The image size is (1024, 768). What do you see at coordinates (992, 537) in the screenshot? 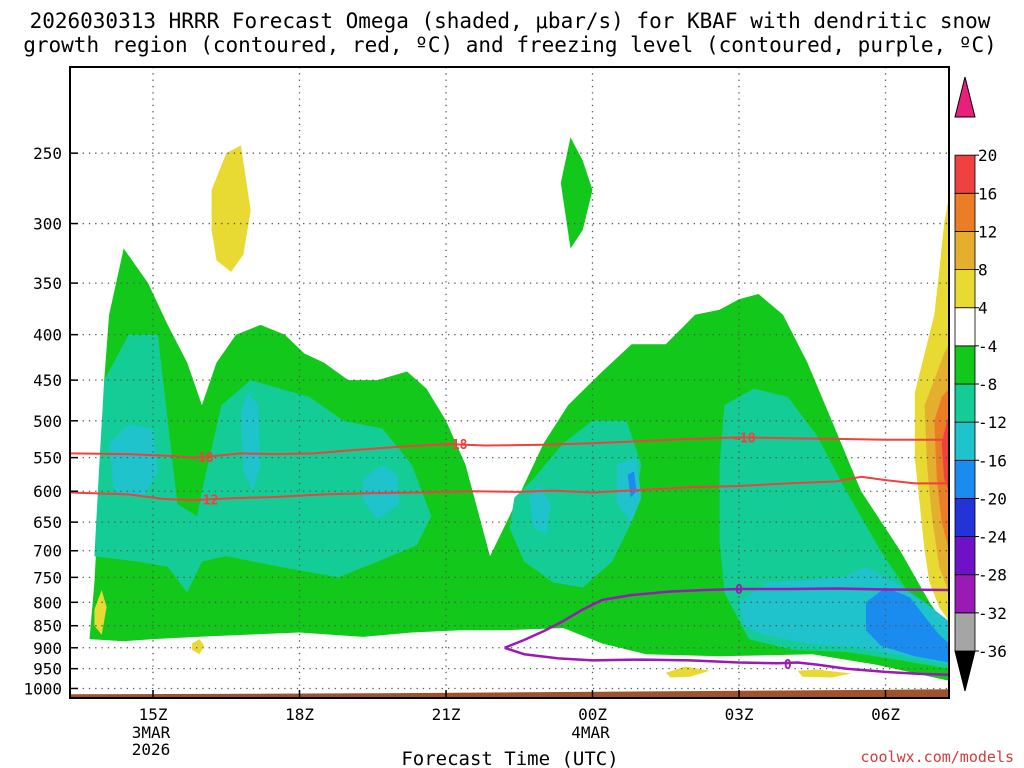
I see `colorbar-label-3: -24` at bounding box center [992, 537].